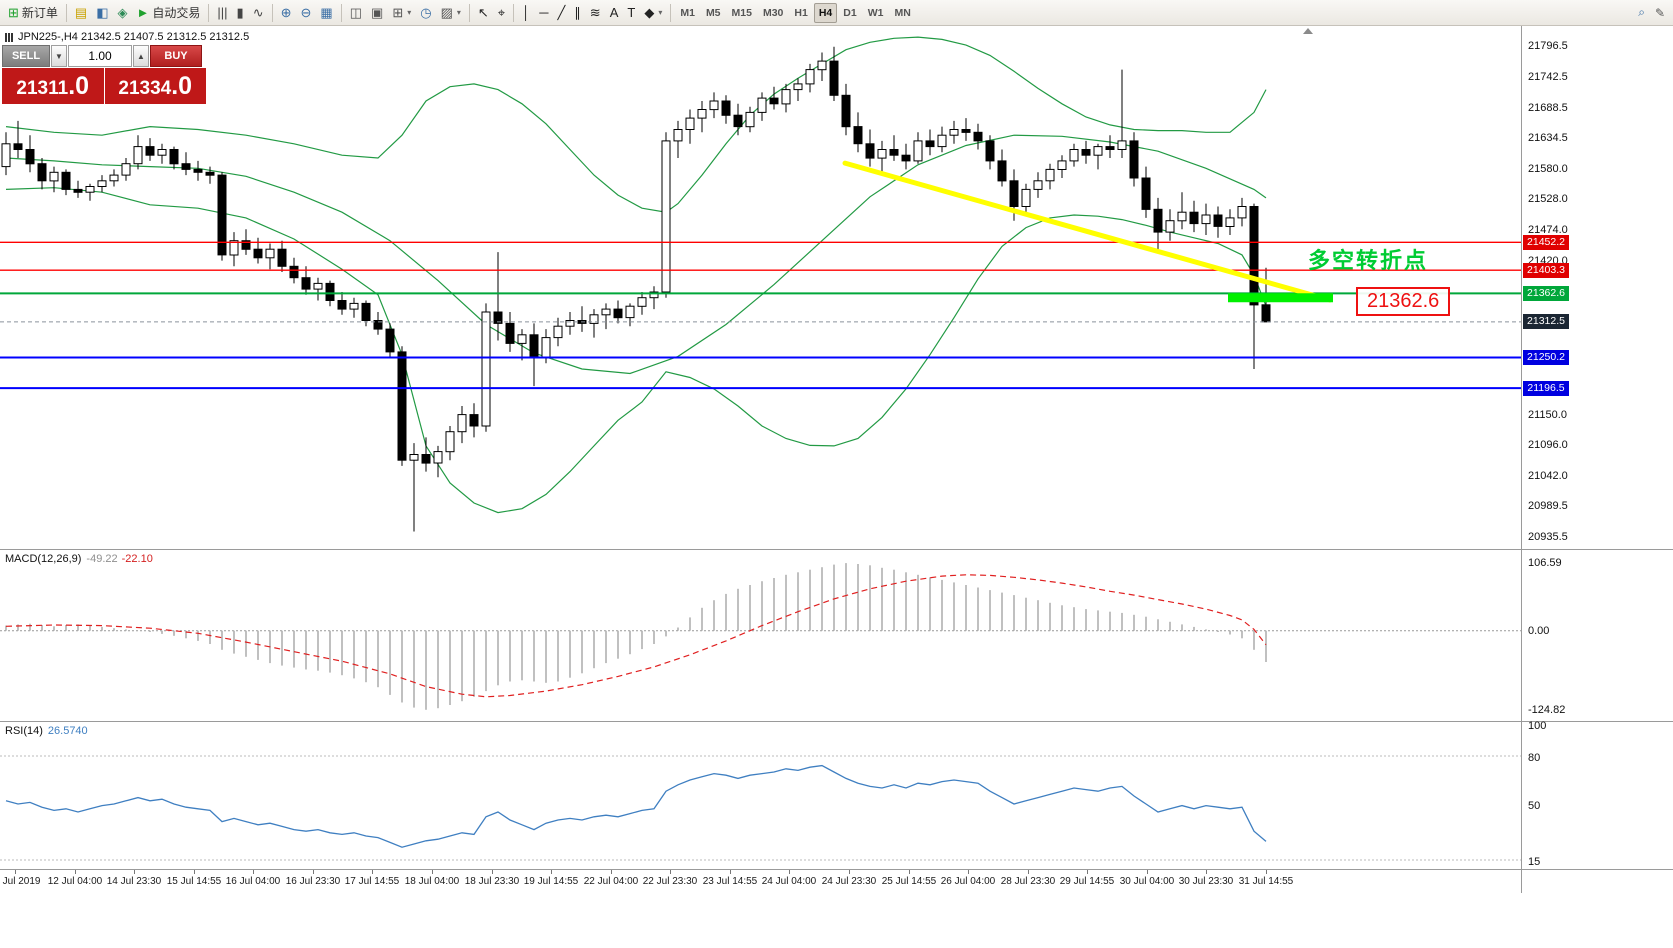  What do you see at coordinates (253, 881) in the screenshot?
I see `time-label: 16 Jul 04:00` at bounding box center [253, 881].